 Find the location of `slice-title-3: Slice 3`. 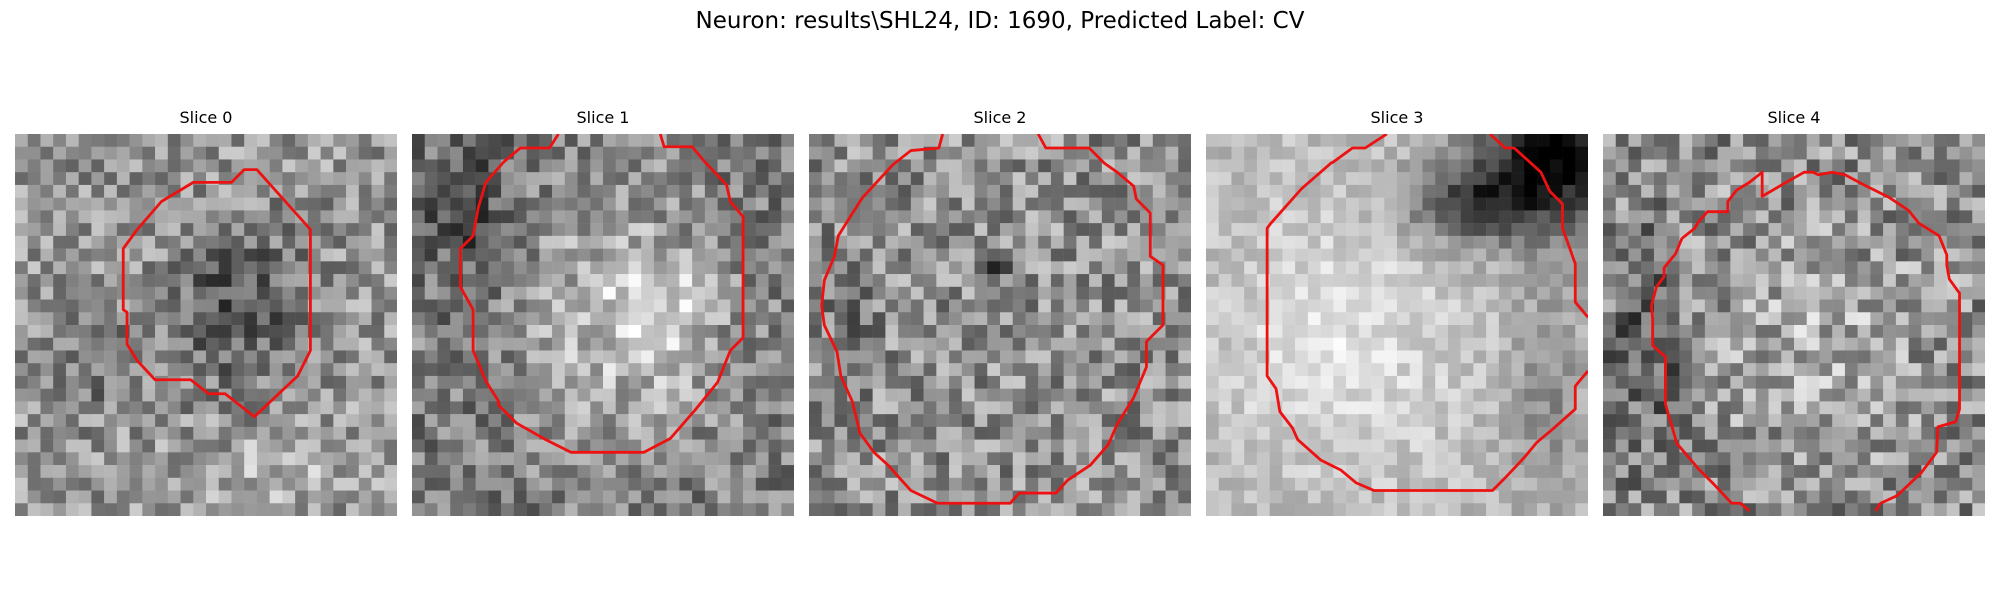

slice-title-3: Slice 3 is located at coordinates (1397, 117).